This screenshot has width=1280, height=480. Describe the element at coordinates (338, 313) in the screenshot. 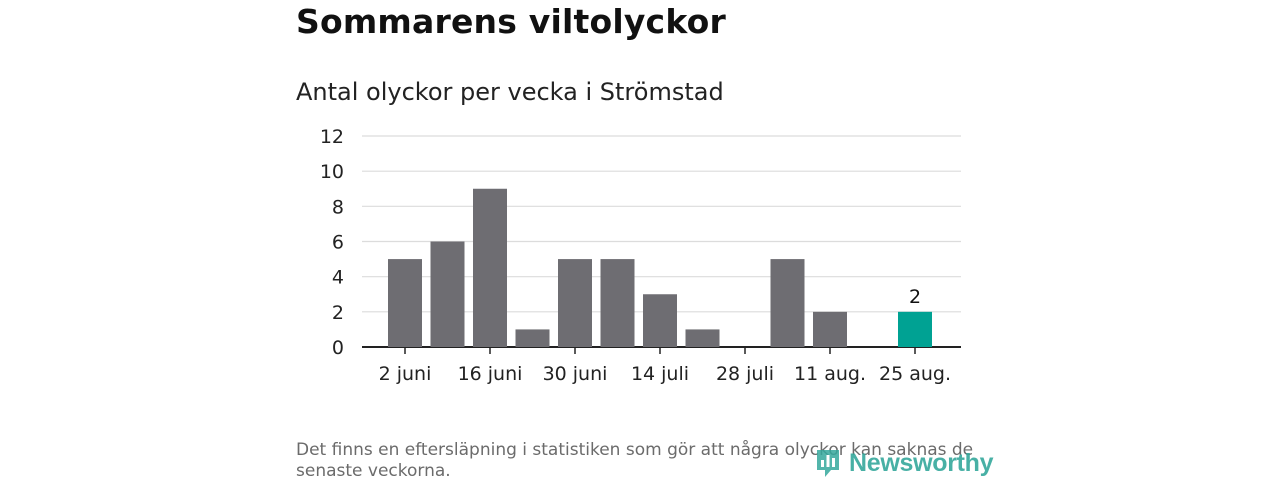

I see `y-tick-label: 2` at that location.